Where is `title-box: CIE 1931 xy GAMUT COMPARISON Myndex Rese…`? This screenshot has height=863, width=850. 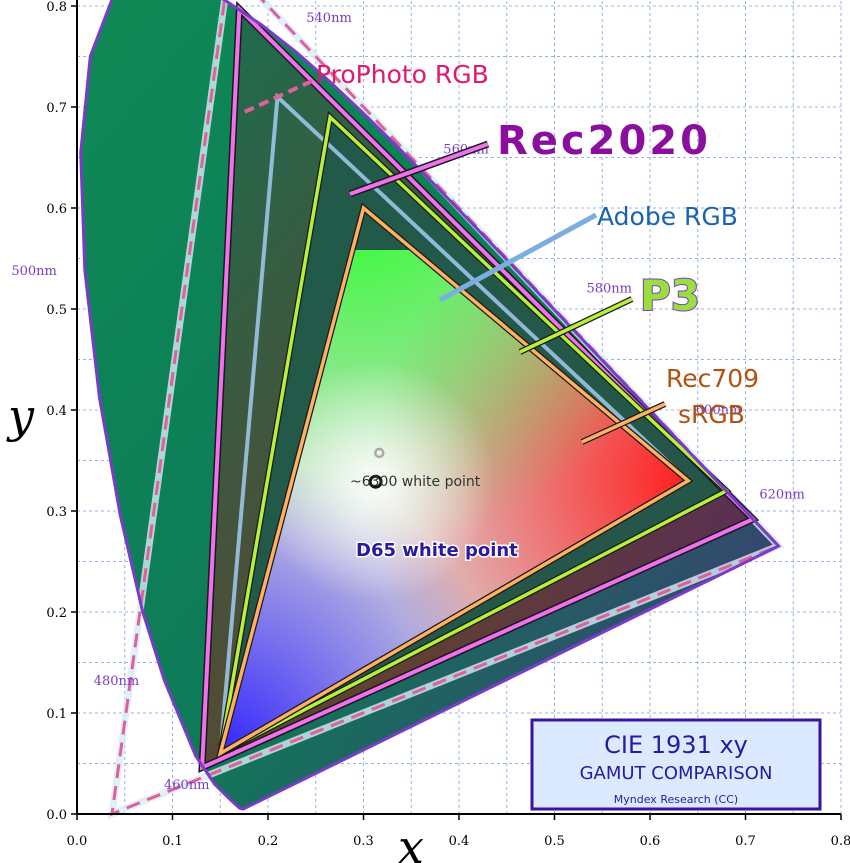
title-box: CIE 1931 xy GAMUT COMPARISON Myndex Rese… is located at coordinates (676, 764).